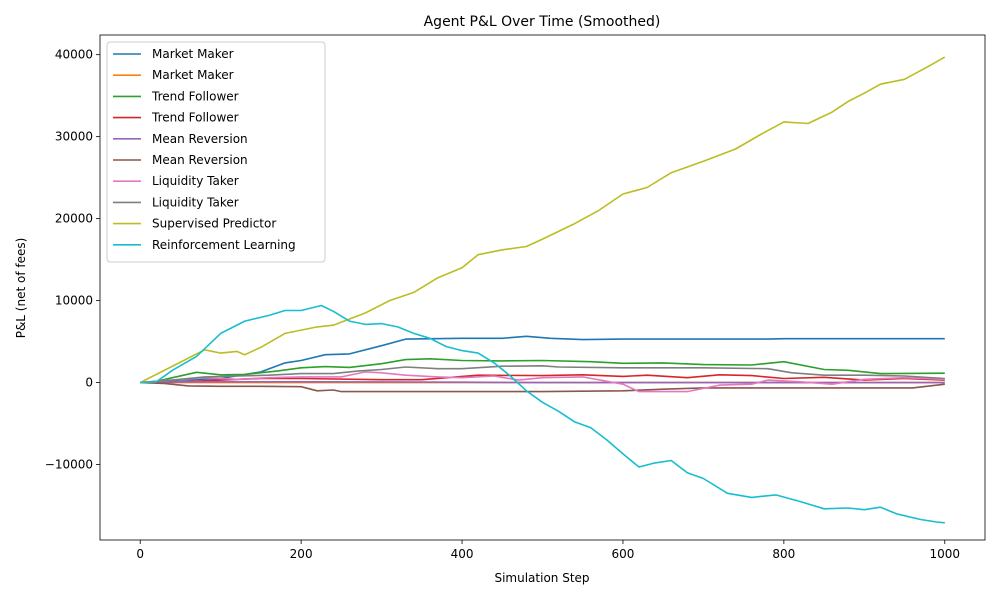 The width and height of the screenshot is (1000, 600). What do you see at coordinates (542, 22) in the screenshot?
I see `chart-title: Agent P&L Over Time (Smoothed)` at bounding box center [542, 22].